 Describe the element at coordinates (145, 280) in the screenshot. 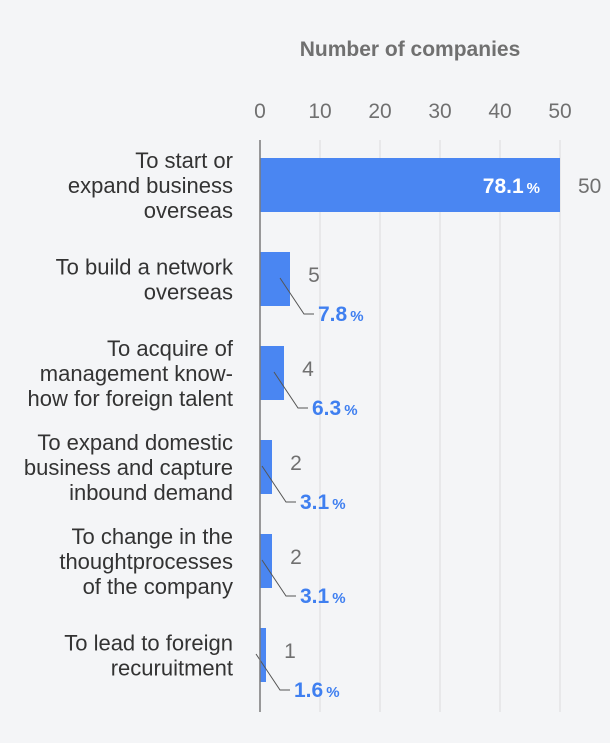

I see `category-label: To build a network overseas` at that location.